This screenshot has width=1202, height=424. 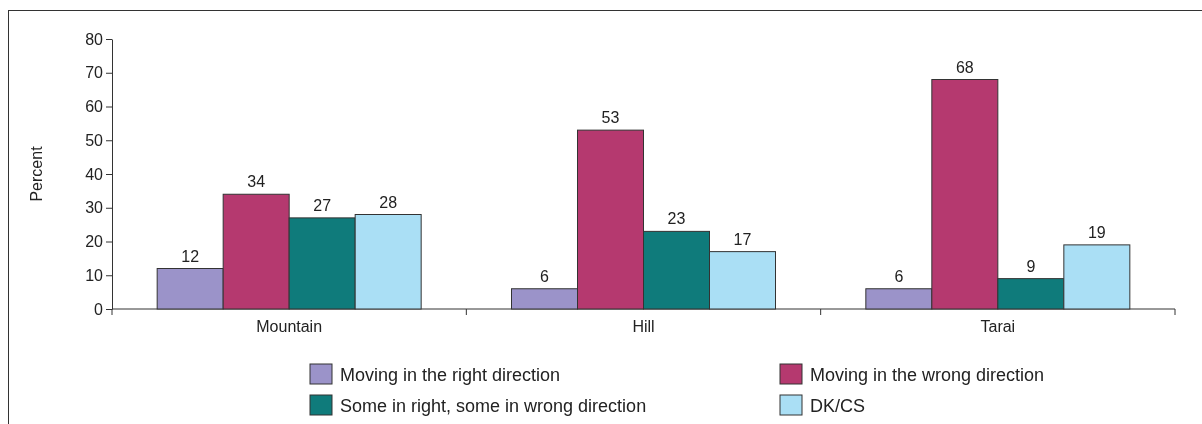 What do you see at coordinates (838, 406) in the screenshot?
I see `legend-label: DK/CS` at bounding box center [838, 406].